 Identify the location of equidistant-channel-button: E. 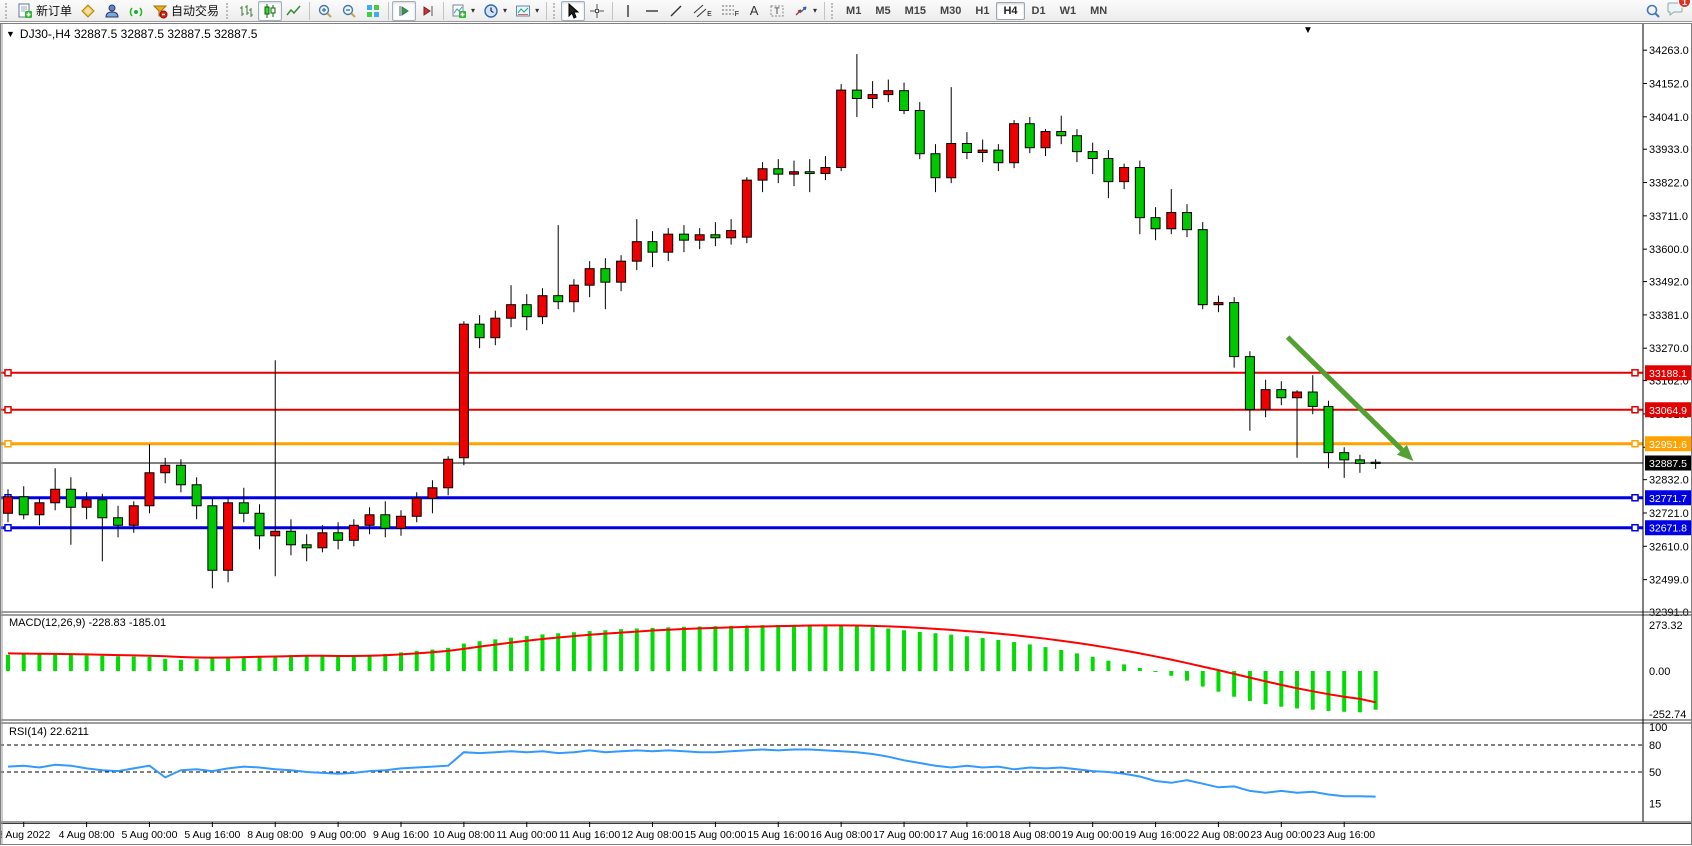
(702, 11).